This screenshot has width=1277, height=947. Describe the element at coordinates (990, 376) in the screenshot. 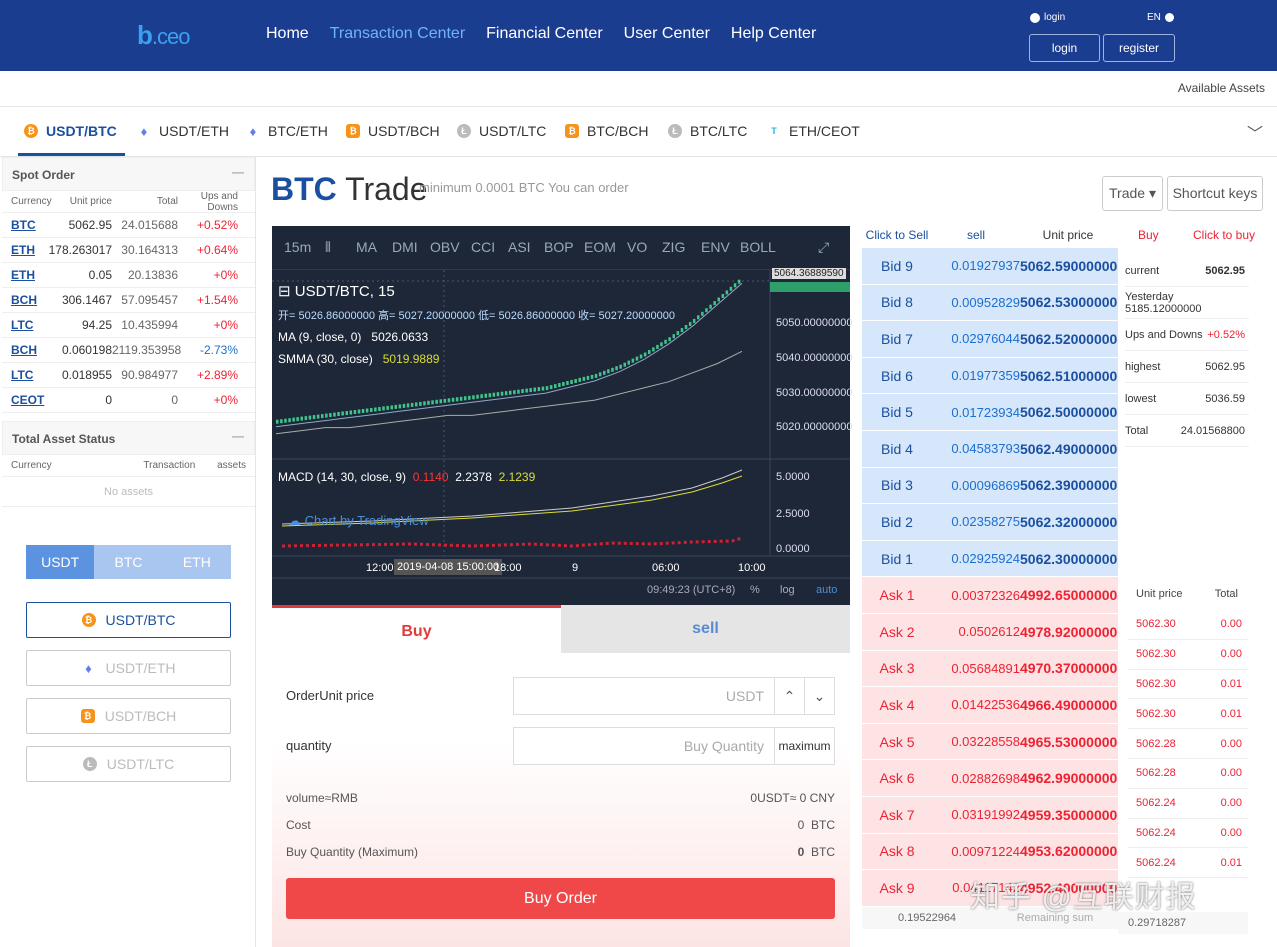

I see `bid-row: Bid 6 0.01977359 5062.51000000` at that location.